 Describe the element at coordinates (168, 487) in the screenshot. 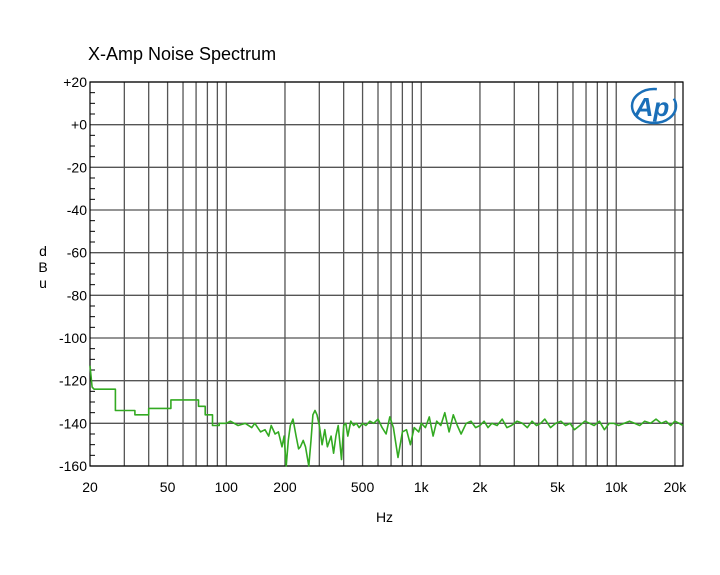

I see `x-tick-label: 50` at that location.